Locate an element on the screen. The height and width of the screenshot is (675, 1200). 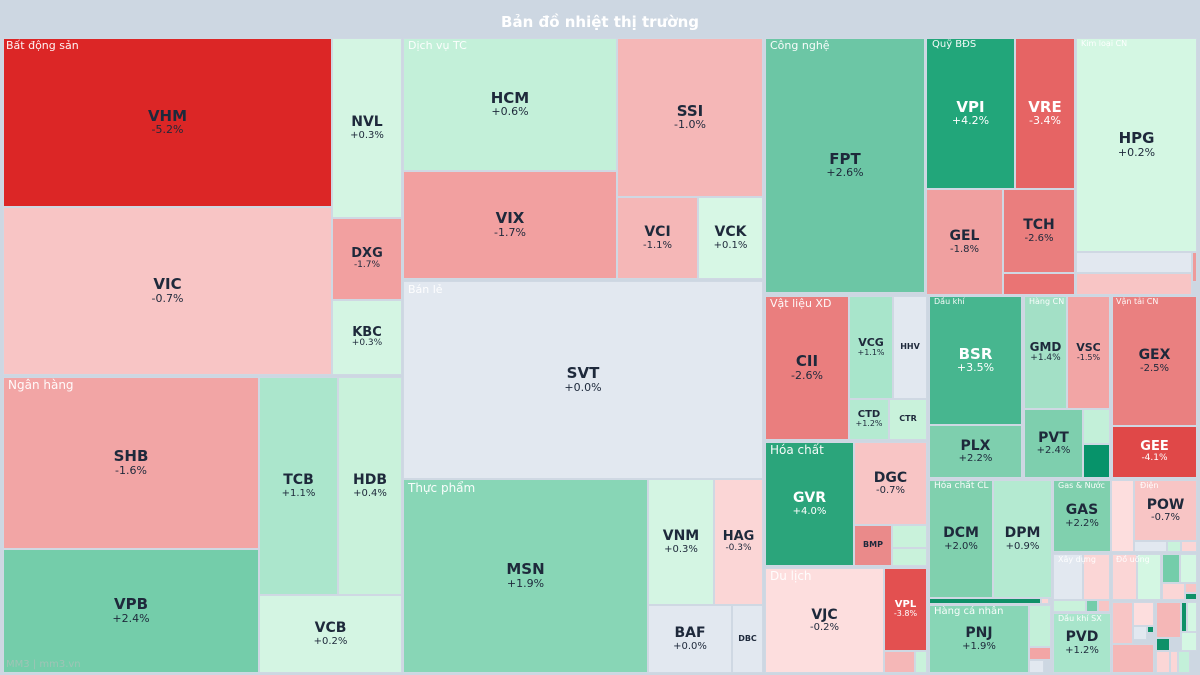
tile-shb: SHB -1.6% is located at coordinates (131, 463).